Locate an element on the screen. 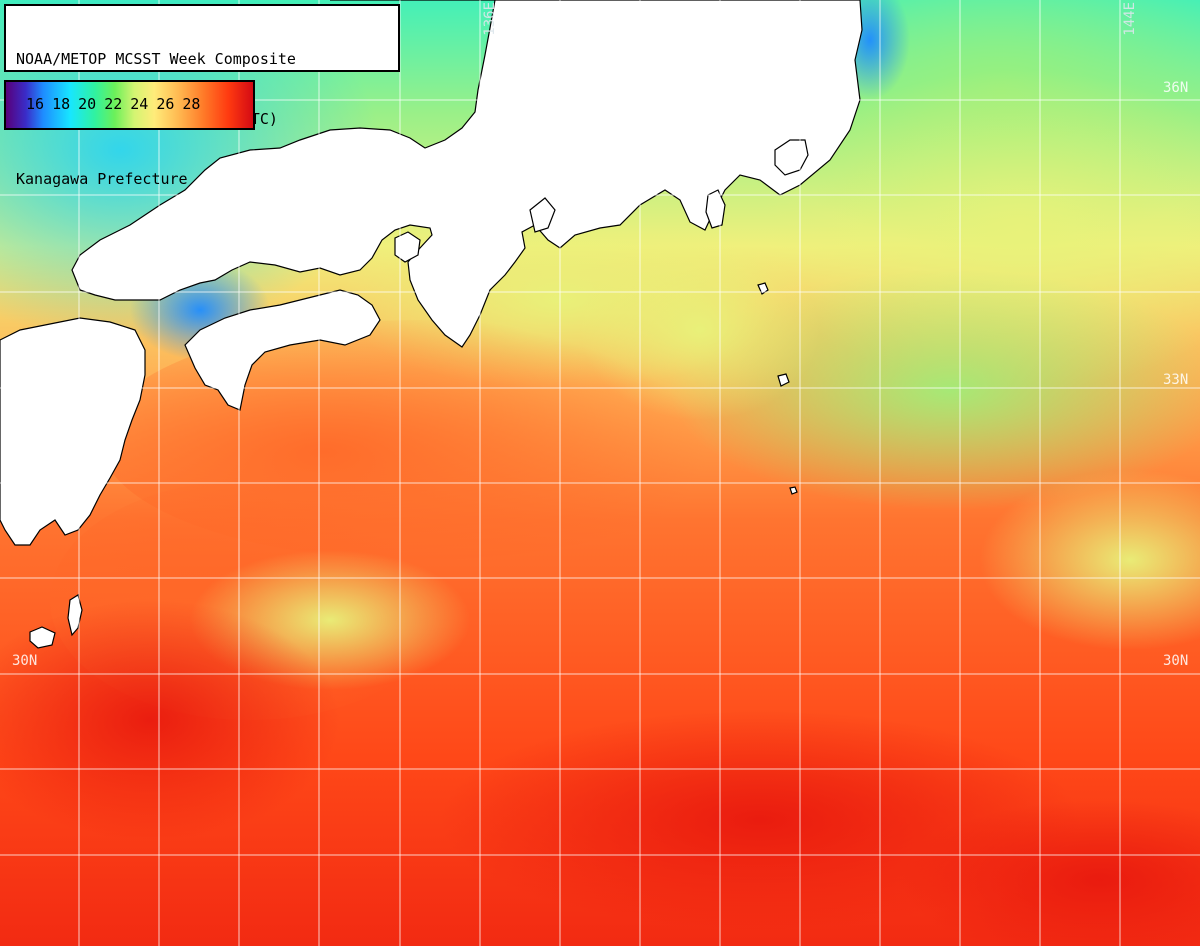 Image resolution: width=1200 pixels, height=946 pixels. legend-label-22: 22 is located at coordinates (113, 104).